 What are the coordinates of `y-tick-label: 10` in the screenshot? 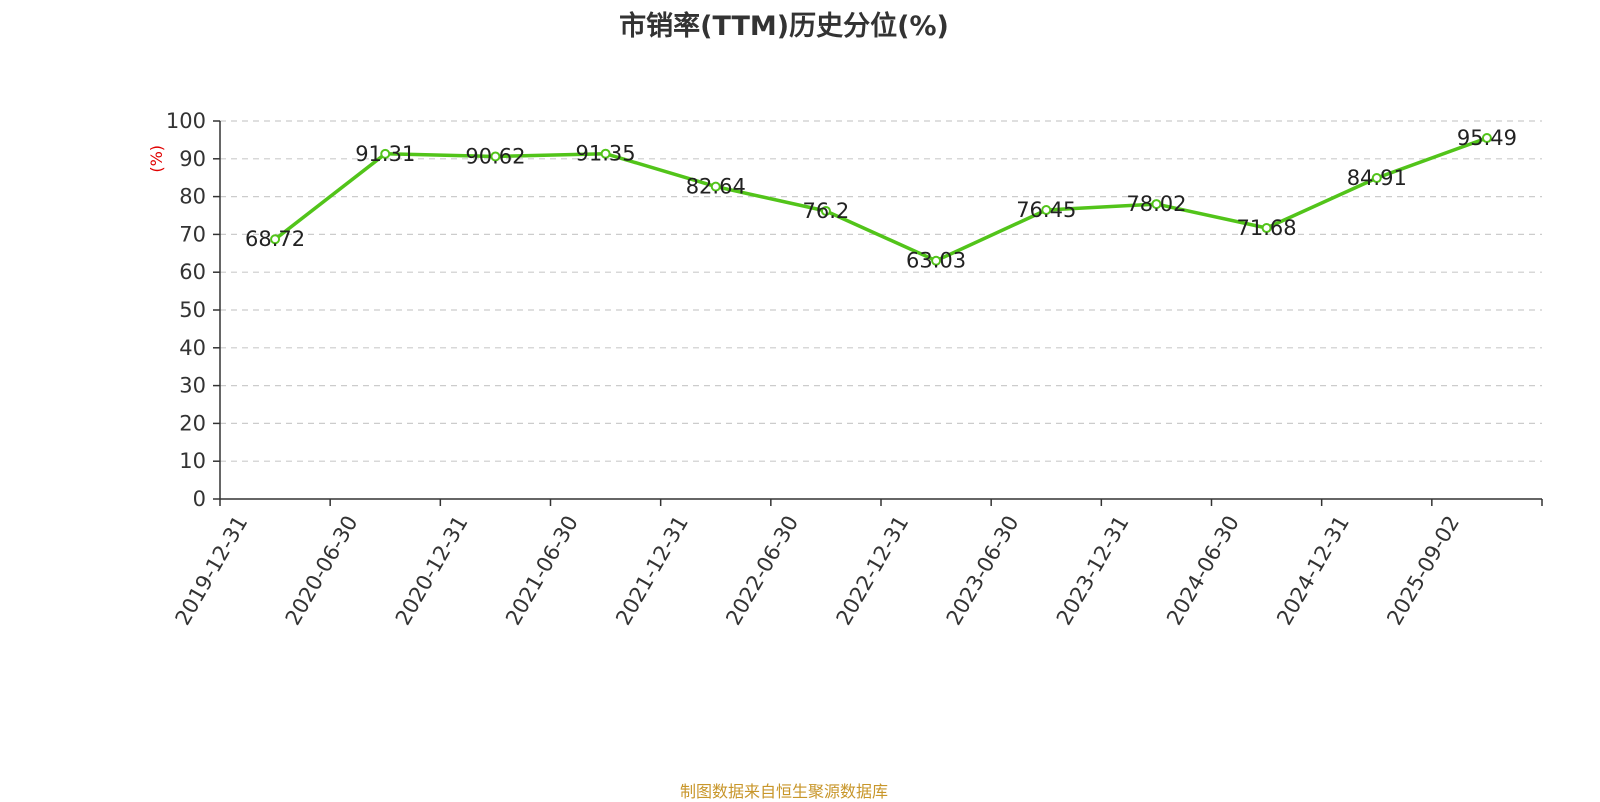 It's located at (192, 461).